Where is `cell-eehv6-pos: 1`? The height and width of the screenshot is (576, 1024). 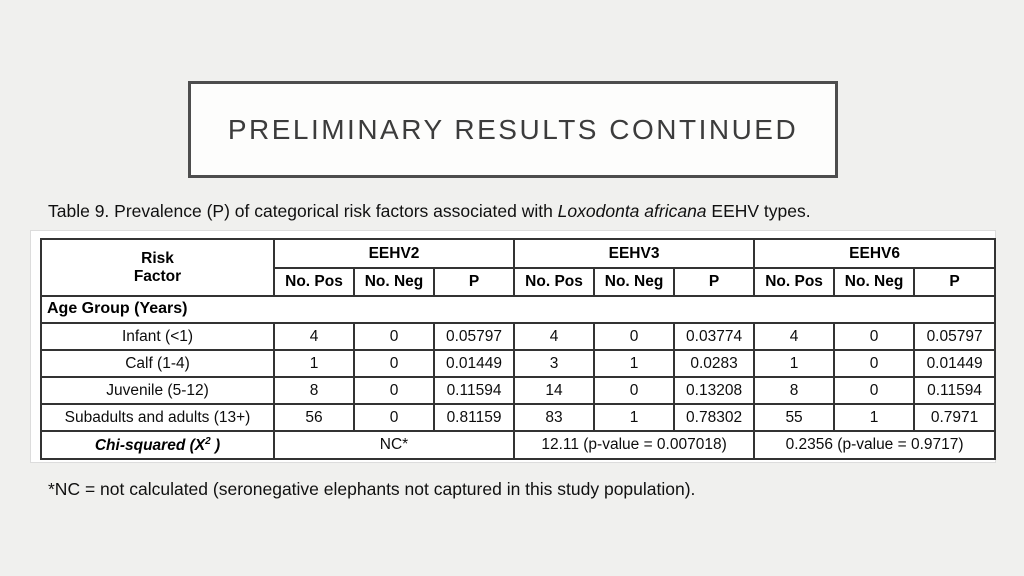 cell-eehv6-pos: 1 is located at coordinates (794, 363).